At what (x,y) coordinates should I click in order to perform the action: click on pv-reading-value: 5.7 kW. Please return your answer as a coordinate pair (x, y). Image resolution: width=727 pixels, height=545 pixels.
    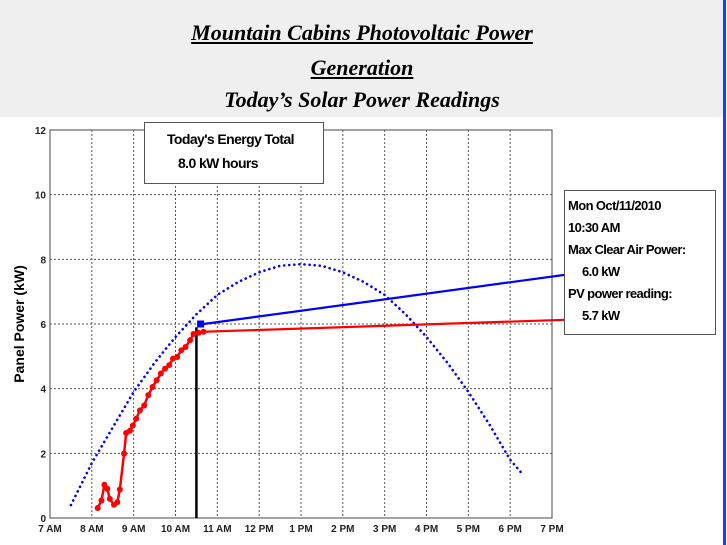
    Looking at the image, I should click on (601, 315).